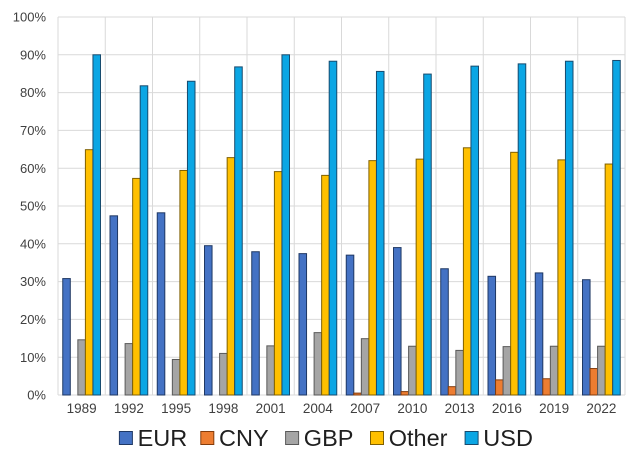 The width and height of the screenshot is (638, 456). I want to click on svg-text: 40%, so click(33, 243).